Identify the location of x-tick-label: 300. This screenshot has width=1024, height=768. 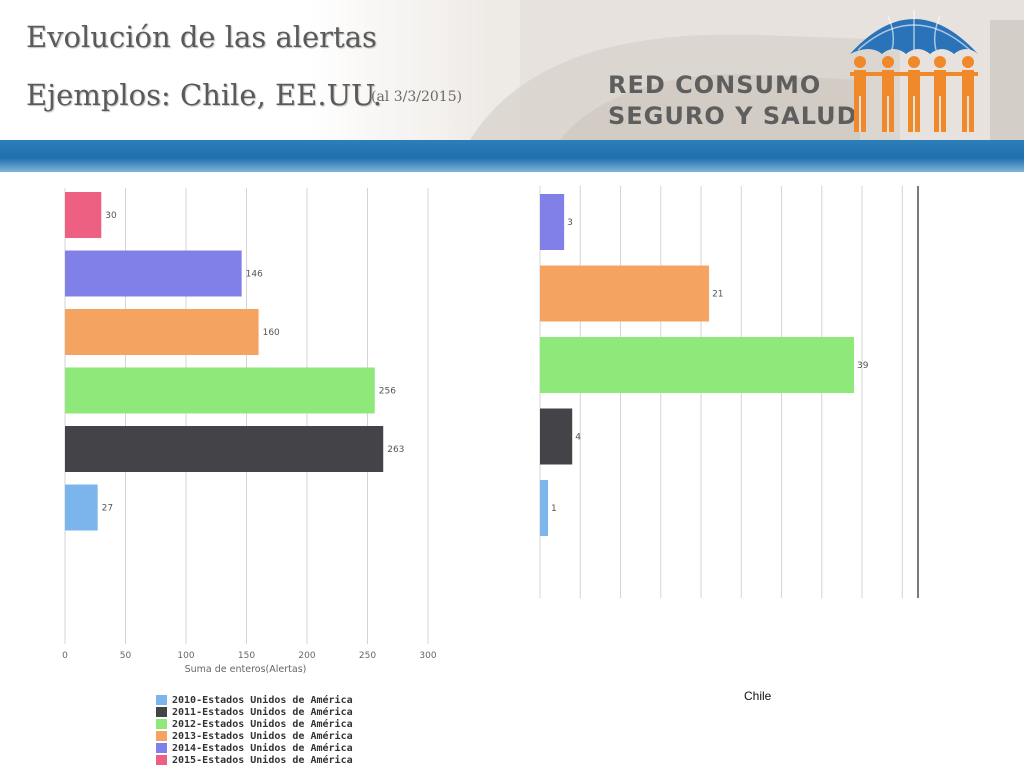
(427, 656).